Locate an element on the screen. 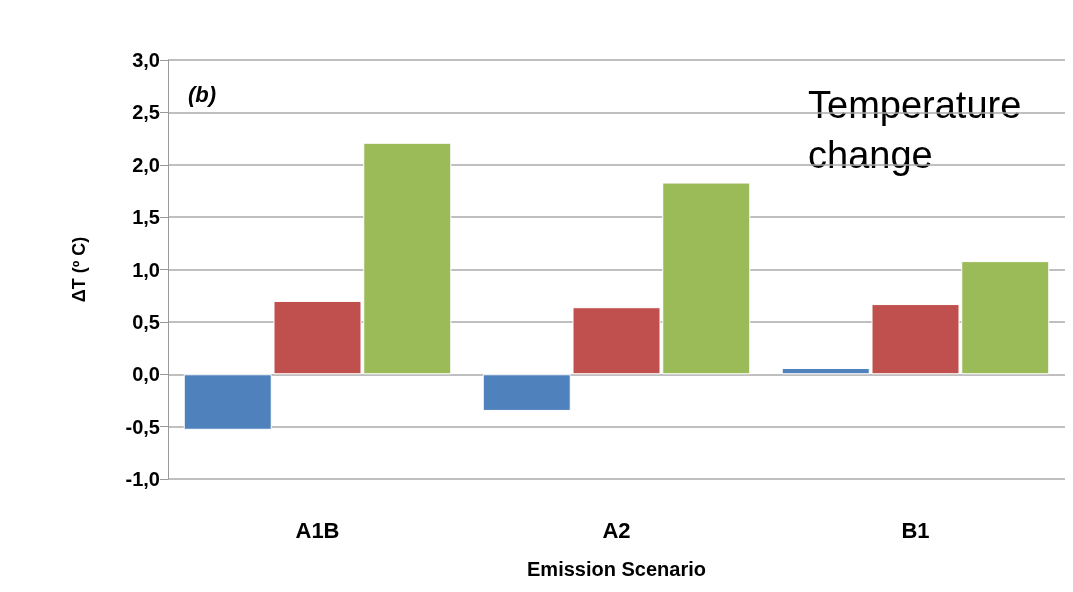 The image size is (1073, 592). x-tick-label: B1 is located at coordinates (915, 530).